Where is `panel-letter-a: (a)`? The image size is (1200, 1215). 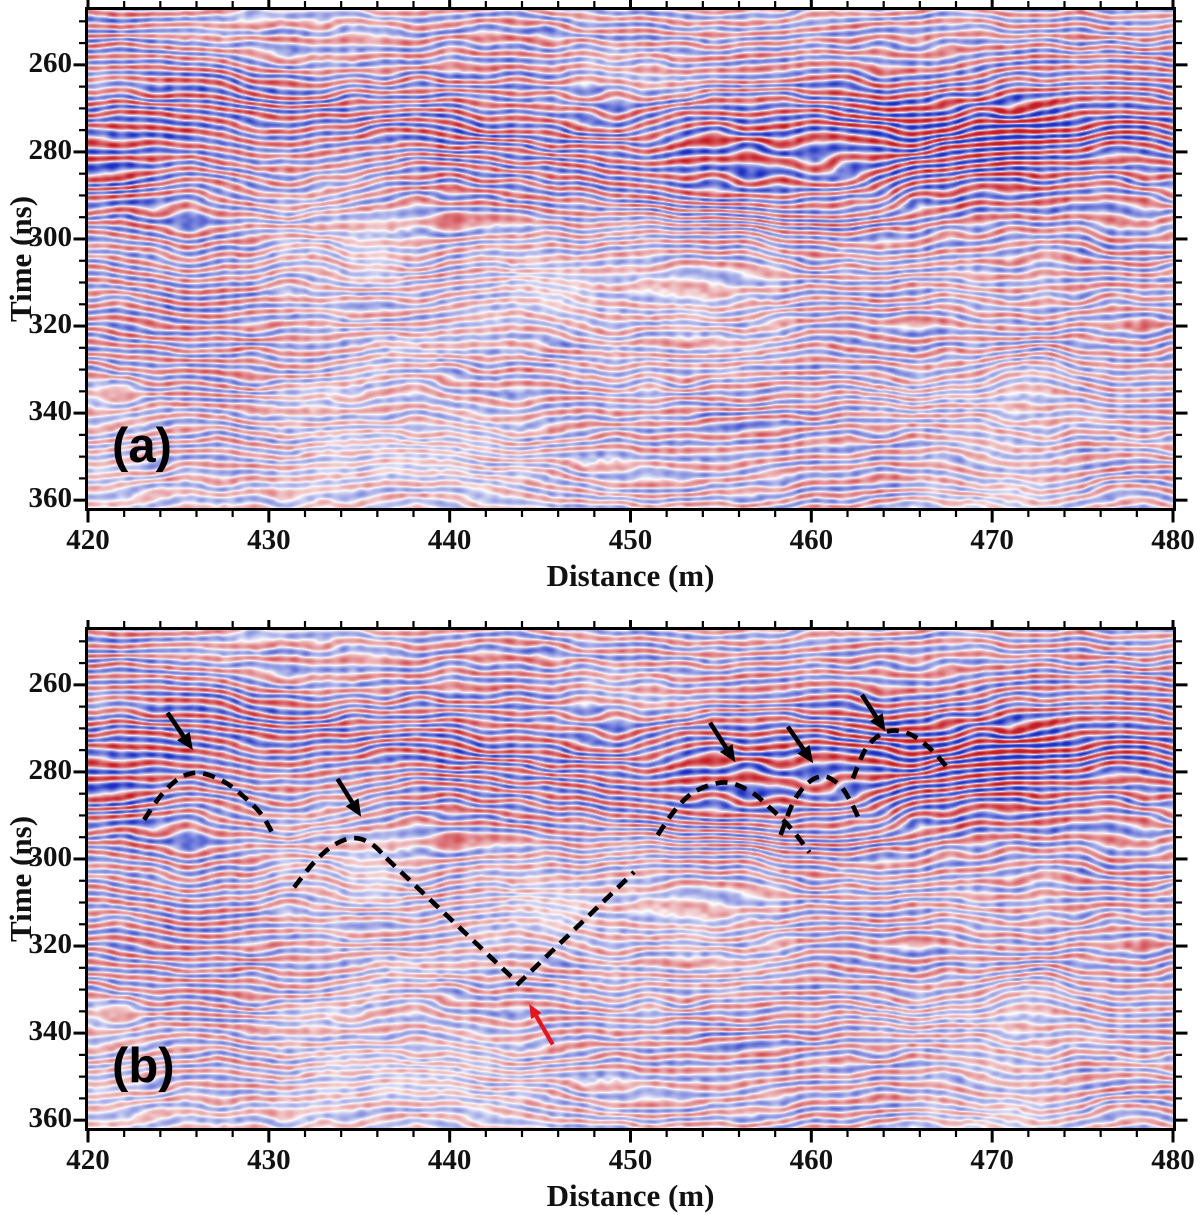
panel-letter-a: (a) is located at coordinates (142, 446).